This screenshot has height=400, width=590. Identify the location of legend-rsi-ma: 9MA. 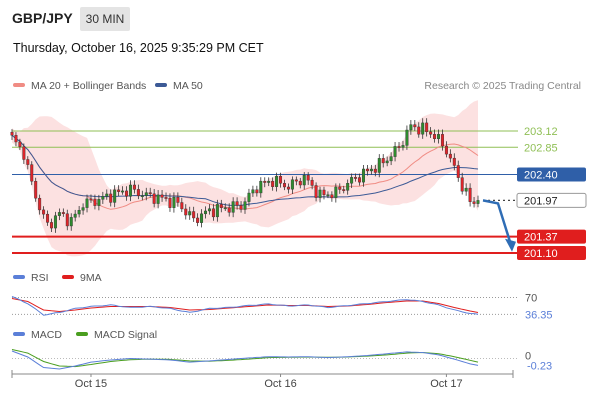
(82, 278).